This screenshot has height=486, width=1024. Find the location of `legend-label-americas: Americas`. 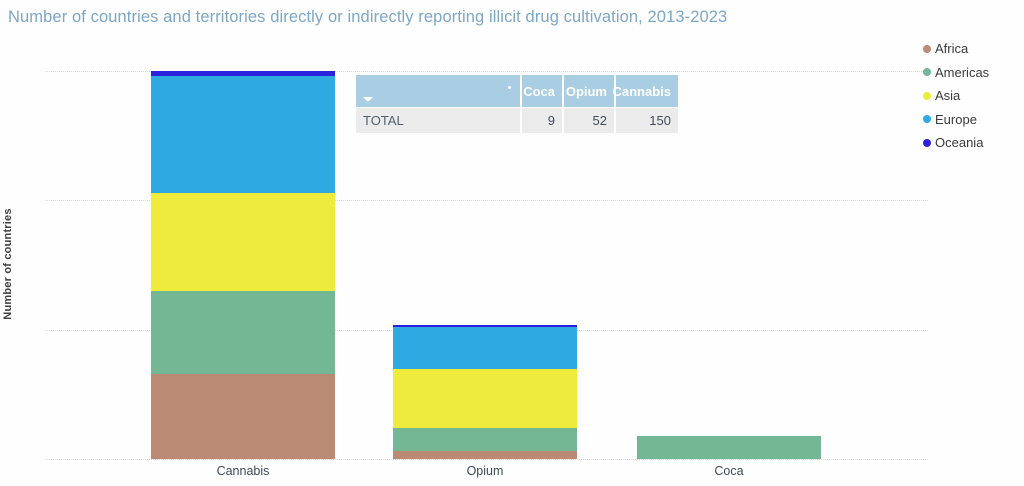

legend-label-americas: Americas is located at coordinates (962, 72).